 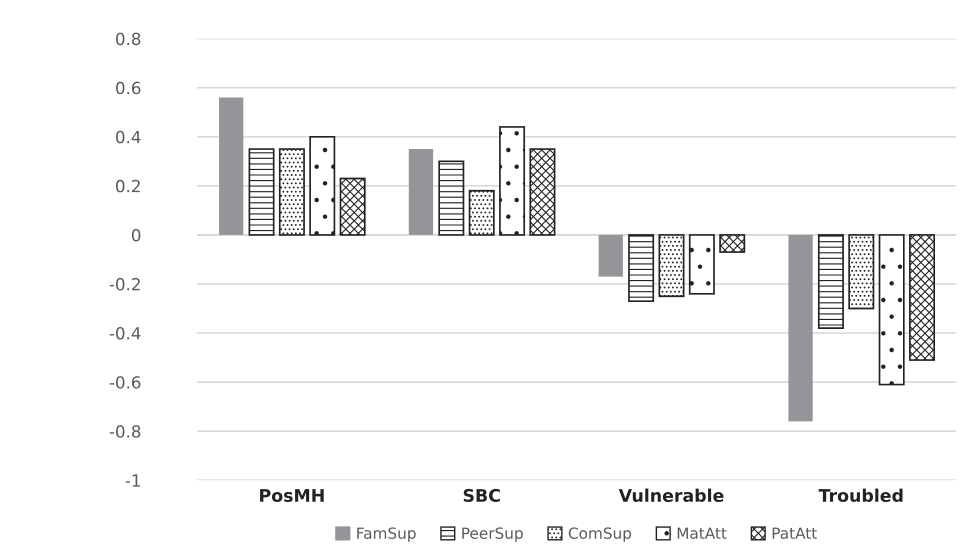 What do you see at coordinates (133, 480) in the screenshot?
I see `y-tick-label: -1` at bounding box center [133, 480].